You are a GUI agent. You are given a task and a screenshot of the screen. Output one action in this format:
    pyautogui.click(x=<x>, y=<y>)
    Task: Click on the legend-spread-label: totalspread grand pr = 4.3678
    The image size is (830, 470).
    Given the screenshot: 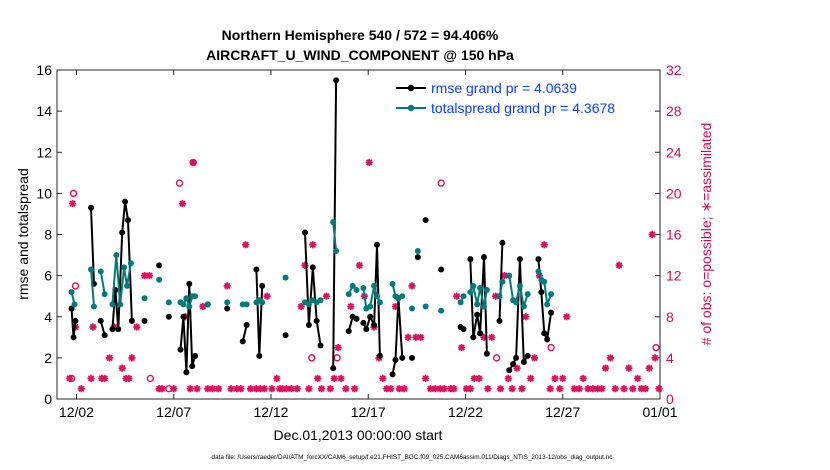 What is the action you would take?
    pyautogui.click(x=523, y=108)
    